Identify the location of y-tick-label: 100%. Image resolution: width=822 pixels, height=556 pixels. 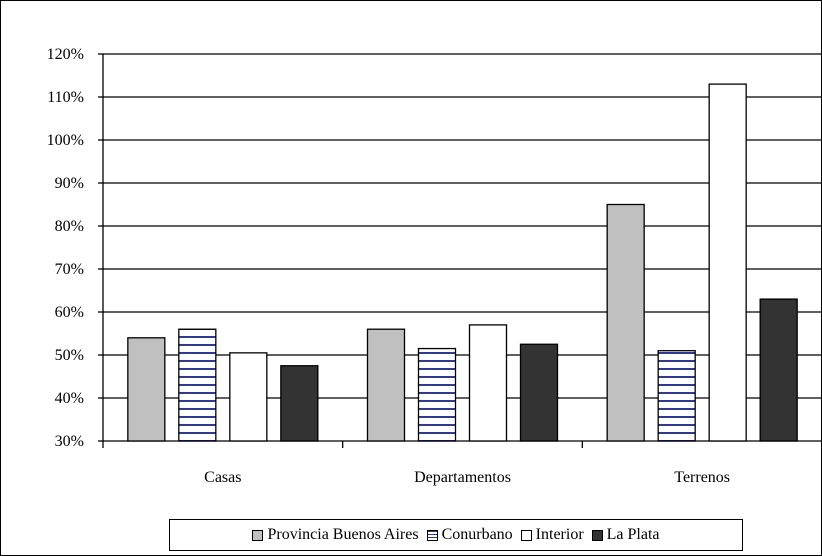
(65, 140).